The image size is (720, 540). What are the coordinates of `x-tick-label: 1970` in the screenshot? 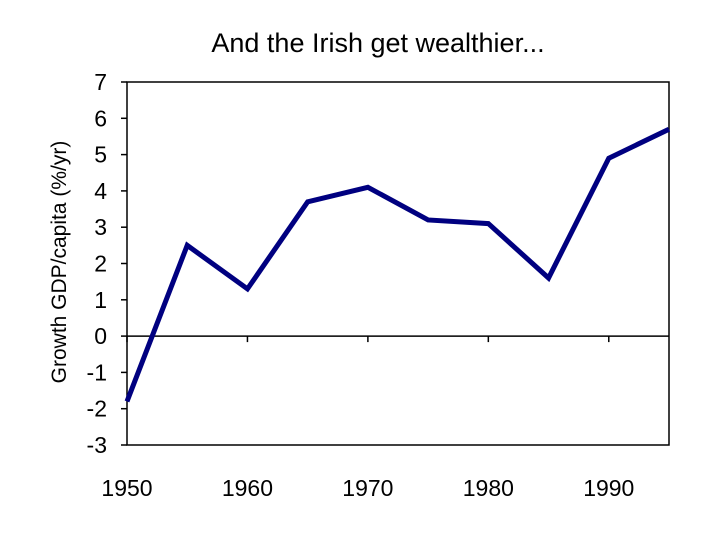 It's located at (367, 488).